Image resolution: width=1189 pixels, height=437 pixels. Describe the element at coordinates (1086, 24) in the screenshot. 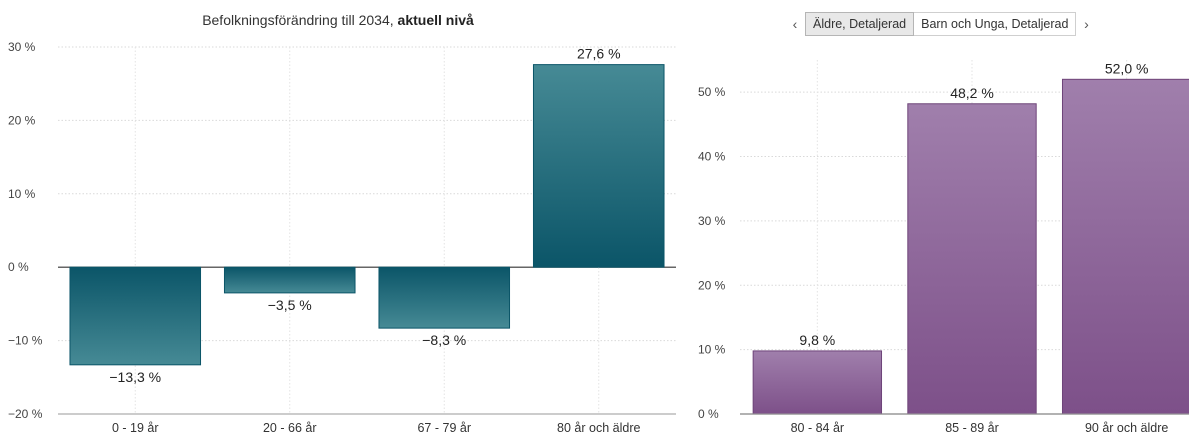

I see `chevron-right-icon: ›` at that location.